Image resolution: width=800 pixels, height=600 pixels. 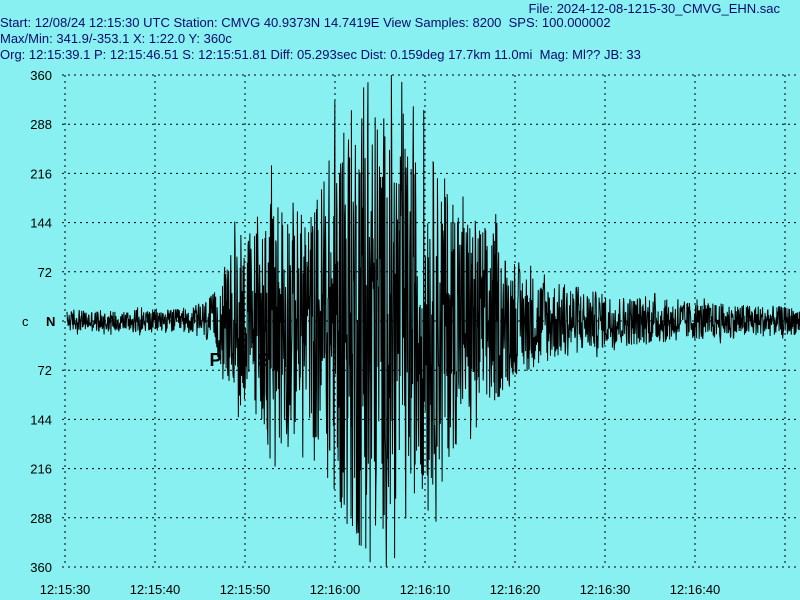 What do you see at coordinates (695, 589) in the screenshot?
I see `x-tick-label: 12:16:40` at bounding box center [695, 589].